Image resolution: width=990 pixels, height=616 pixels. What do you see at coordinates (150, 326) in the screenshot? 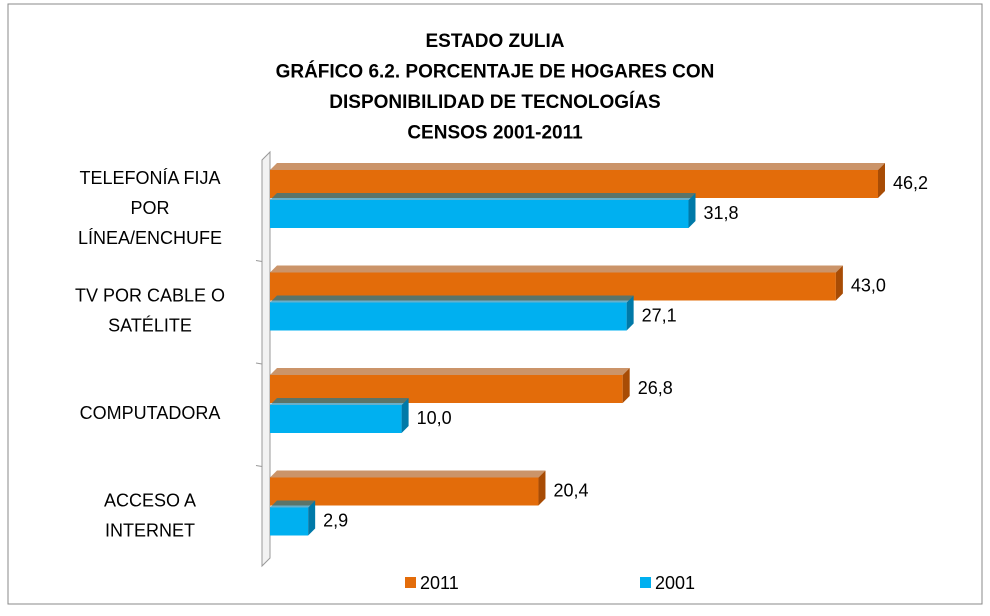
I see `y-tick-label: SATÉLITE` at bounding box center [150, 326].